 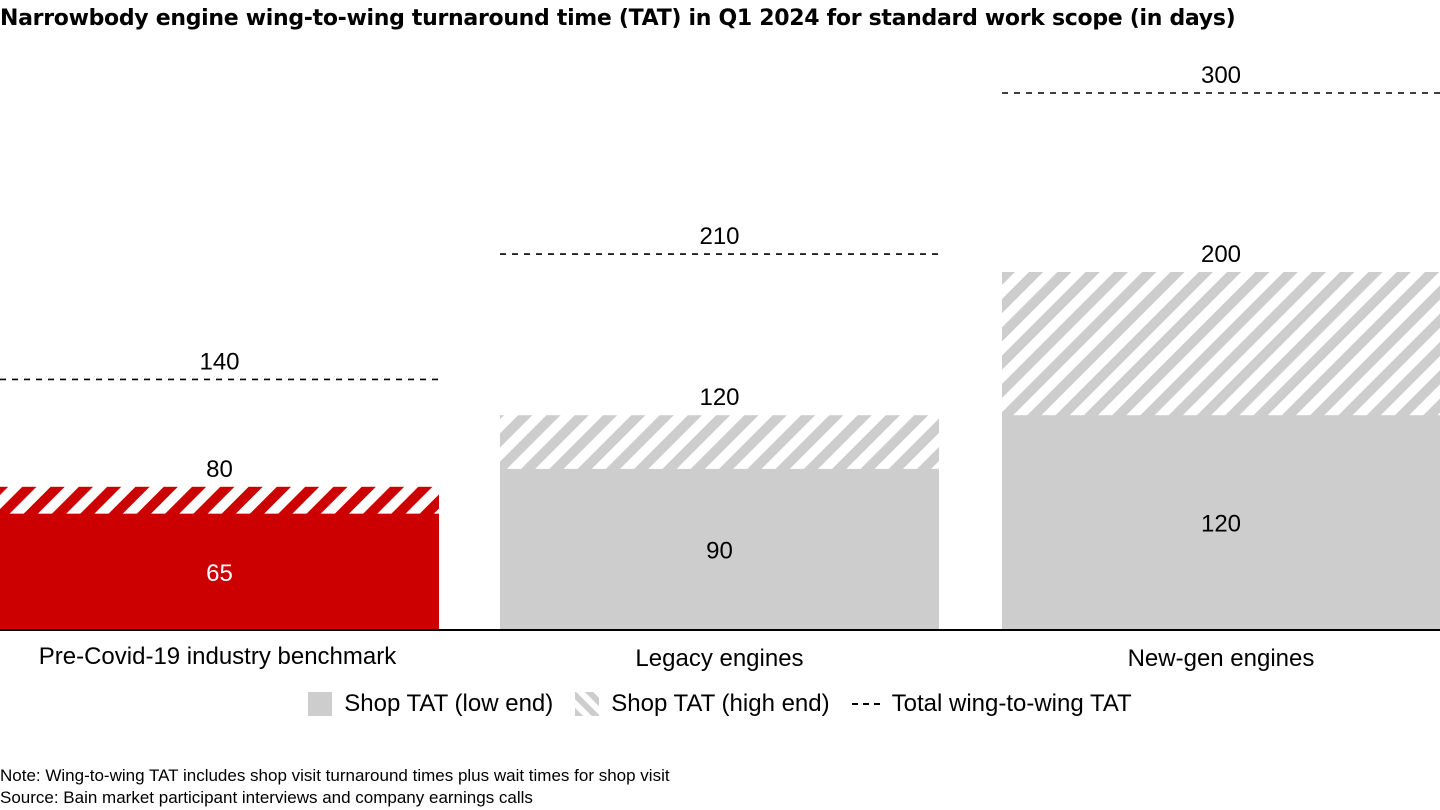 What do you see at coordinates (587, 704) in the screenshot?
I see `legend-swatch-hatched` at bounding box center [587, 704].